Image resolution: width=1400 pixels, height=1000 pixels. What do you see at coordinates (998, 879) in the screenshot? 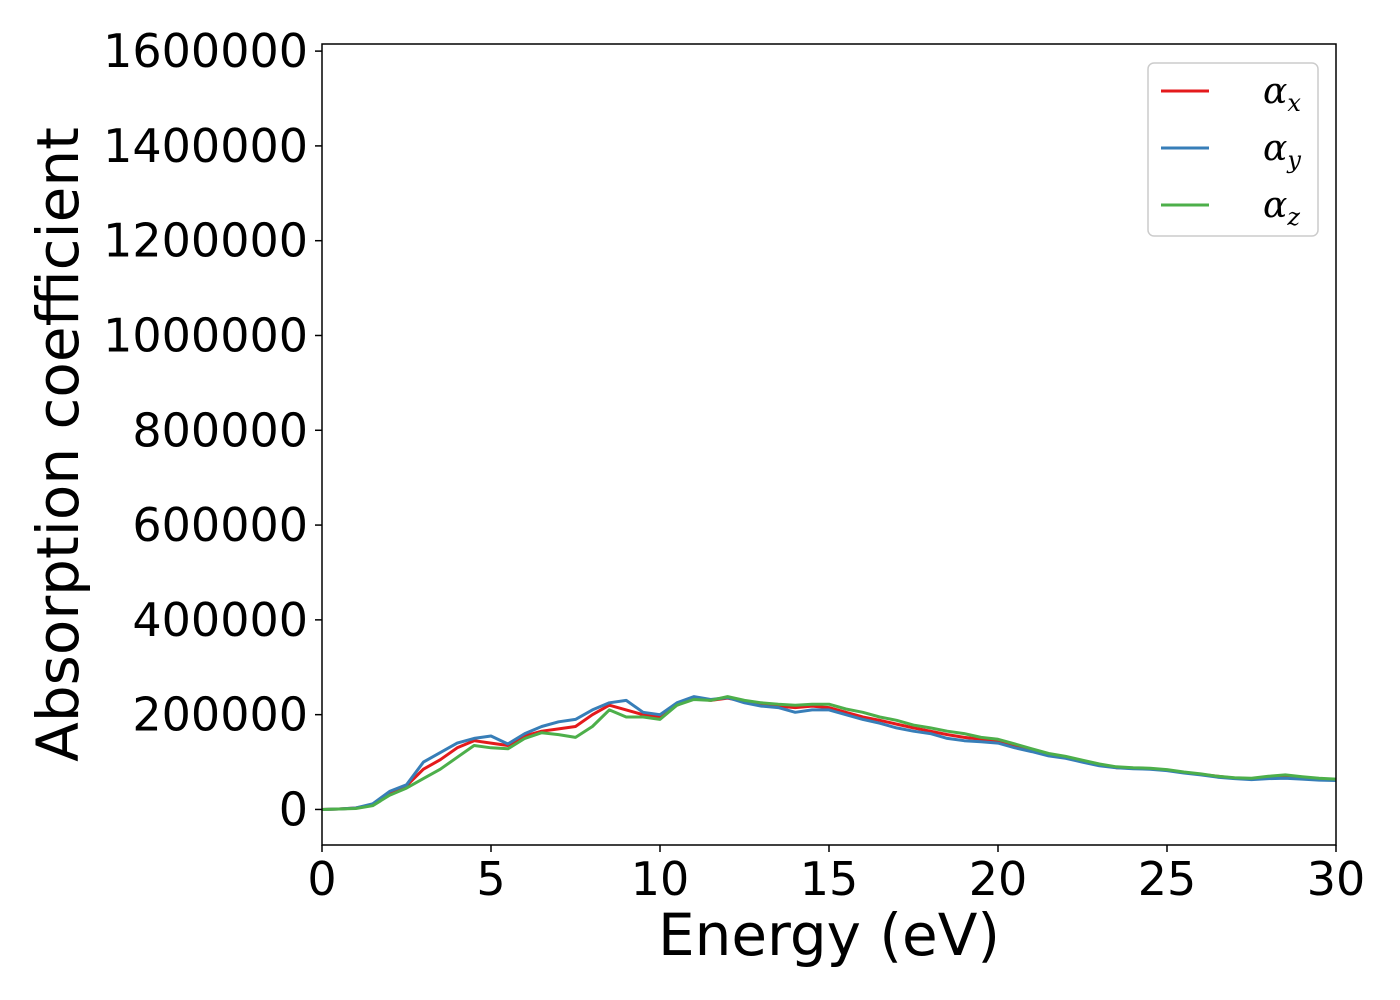
I see `x-tick-label: 20` at bounding box center [998, 879].